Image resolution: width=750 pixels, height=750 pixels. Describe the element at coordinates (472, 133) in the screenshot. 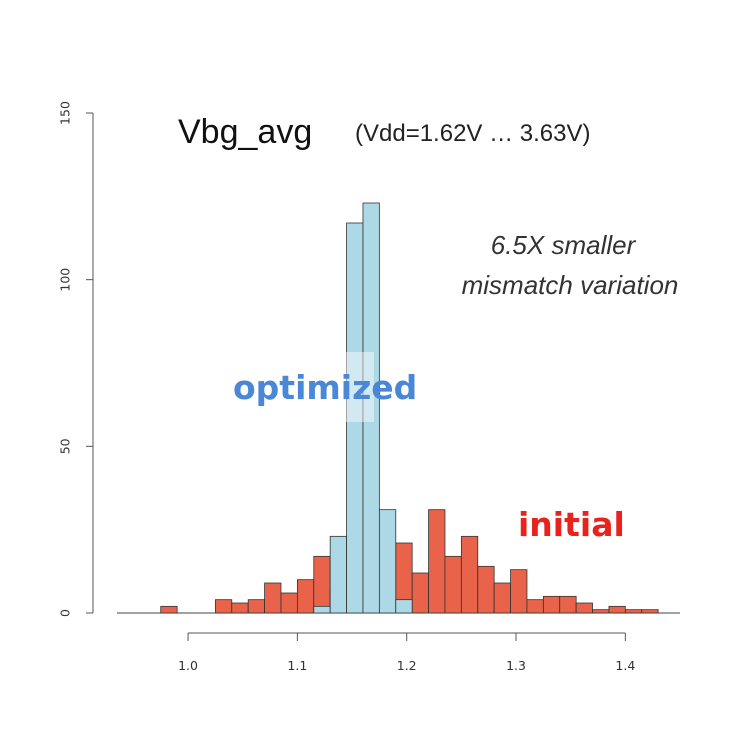

I see `chart-subtitle: (Vdd=1.62V … 3.63V)` at that location.